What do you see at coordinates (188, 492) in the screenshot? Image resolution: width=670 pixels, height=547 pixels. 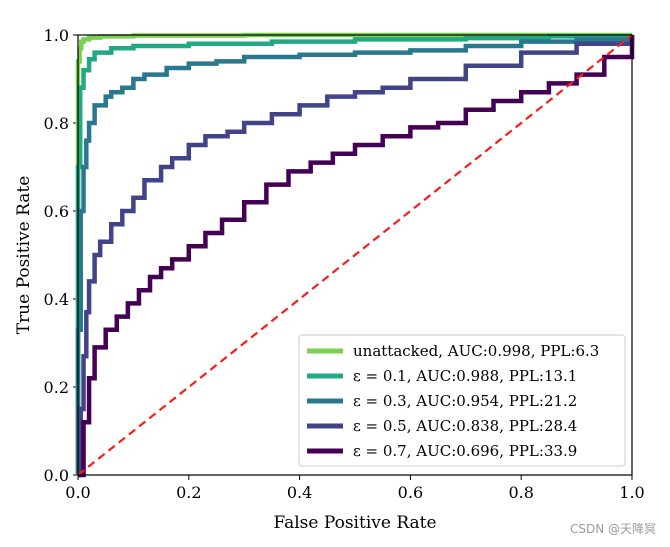 I see `x-tick-label: 0.2` at bounding box center [188, 492].